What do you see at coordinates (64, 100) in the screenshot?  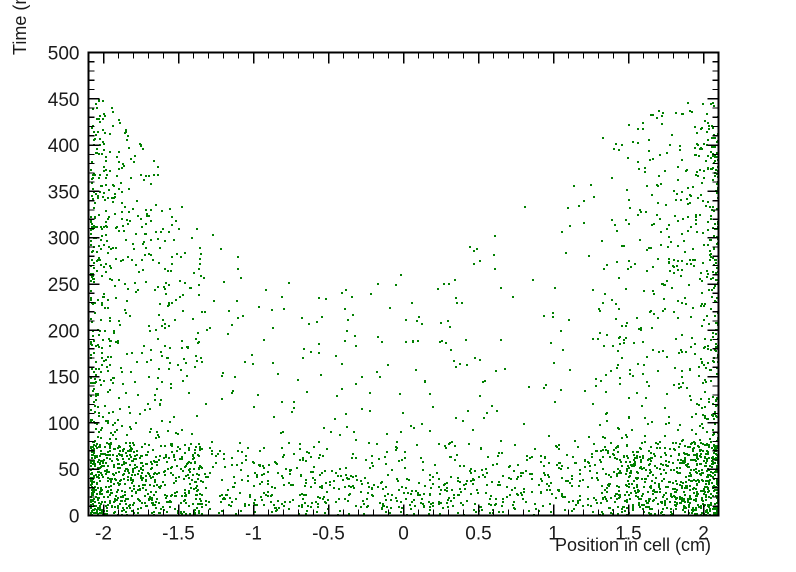 I see `y-tick-label: 450` at bounding box center [64, 100].